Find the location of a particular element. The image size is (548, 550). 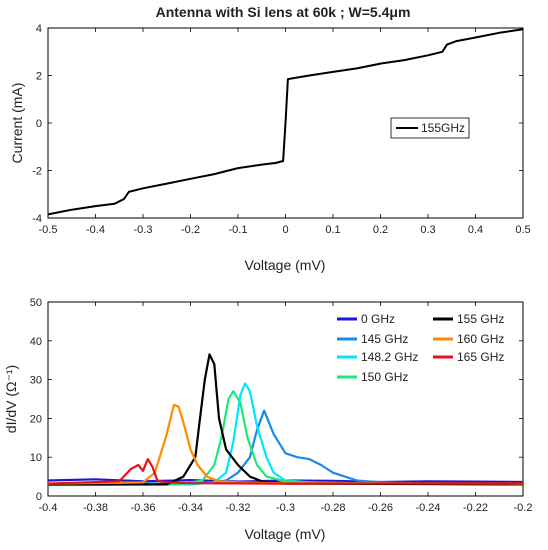

iv-legend: 155GHz is located at coordinates (430, 128).